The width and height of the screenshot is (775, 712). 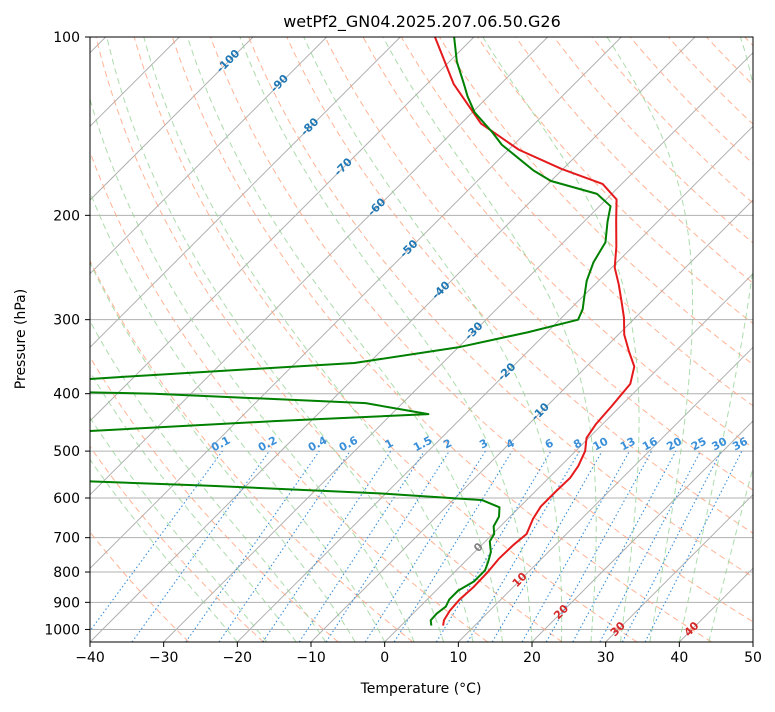 I want to click on y-tick-label: 900, so click(x=66, y=603).